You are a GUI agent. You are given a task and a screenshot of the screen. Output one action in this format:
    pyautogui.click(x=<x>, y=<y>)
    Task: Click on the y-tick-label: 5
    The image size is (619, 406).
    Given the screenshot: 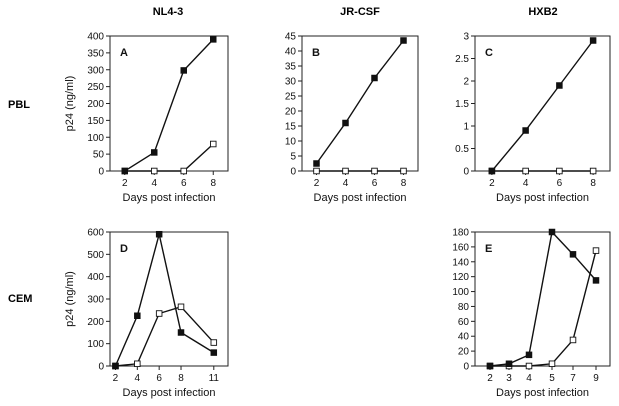 What is the action you would take?
    pyautogui.click(x=293, y=157)
    